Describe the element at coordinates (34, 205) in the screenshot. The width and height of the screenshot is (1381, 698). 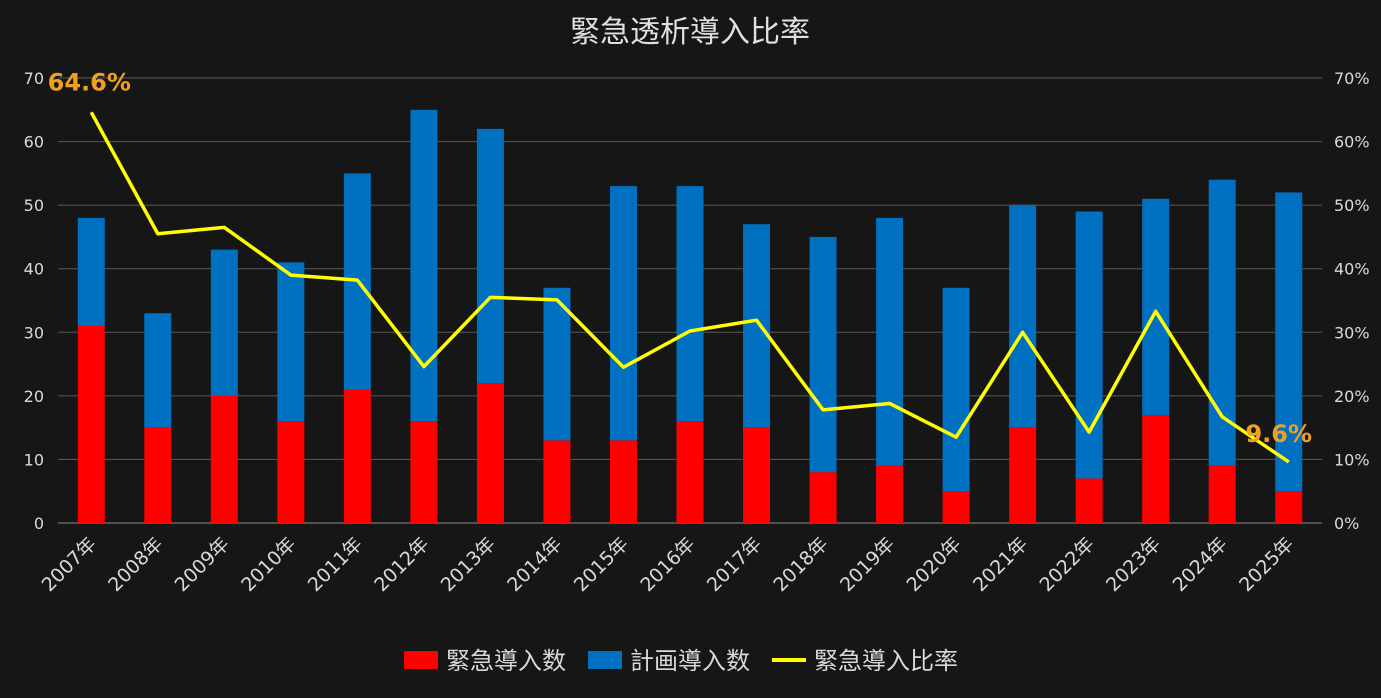
I see `y-left-tick-label: 50` at that location.